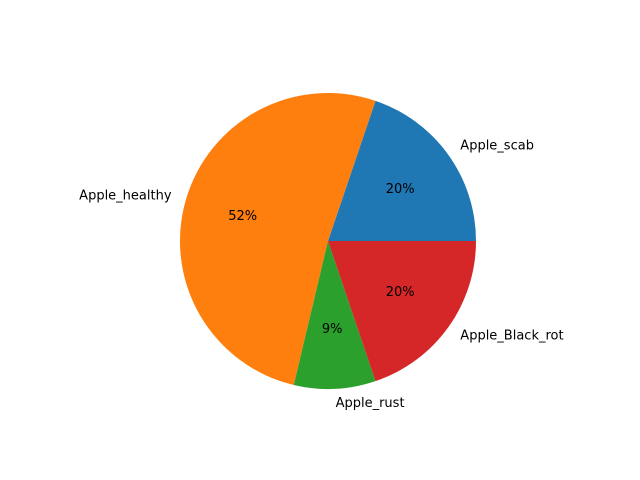  I want to click on slice-percent-apple-scab: 20%, so click(400, 189).